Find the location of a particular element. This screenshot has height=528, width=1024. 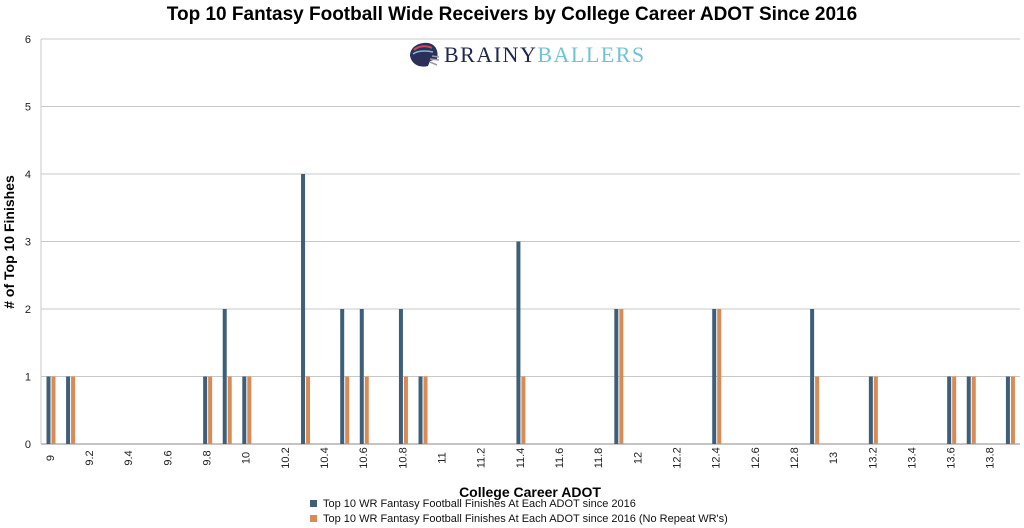

x-tick-label: 12.8 is located at coordinates (795, 457).